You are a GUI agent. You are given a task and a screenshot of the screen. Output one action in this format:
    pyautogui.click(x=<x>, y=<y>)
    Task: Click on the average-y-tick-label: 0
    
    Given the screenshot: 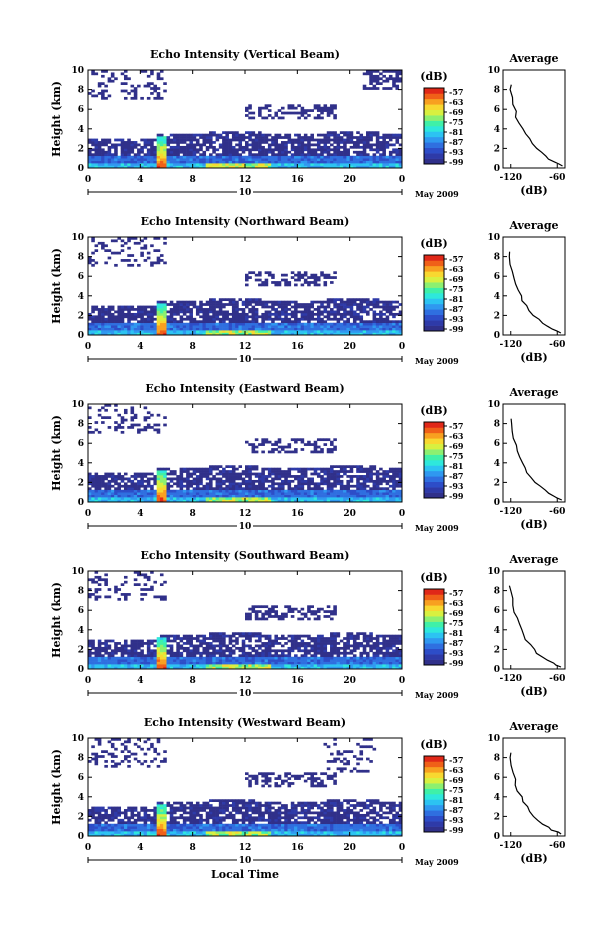 What is the action you would take?
    pyautogui.click(x=497, y=503)
    